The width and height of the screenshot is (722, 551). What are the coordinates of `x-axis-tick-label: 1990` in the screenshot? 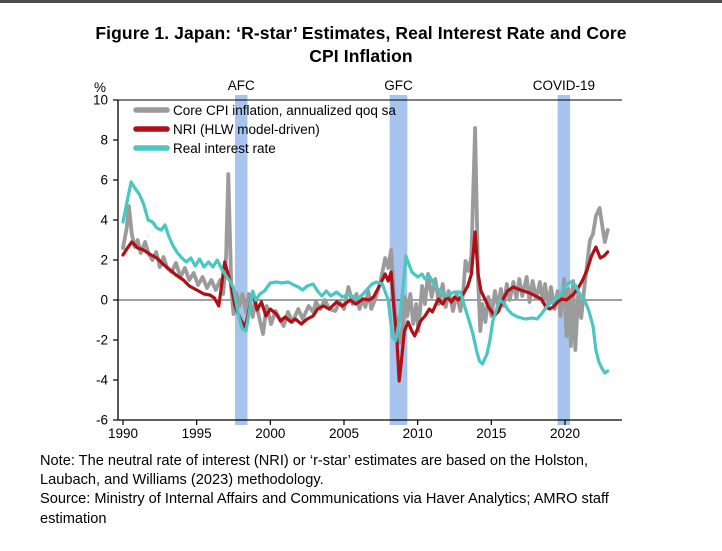 It's located at (123, 433).